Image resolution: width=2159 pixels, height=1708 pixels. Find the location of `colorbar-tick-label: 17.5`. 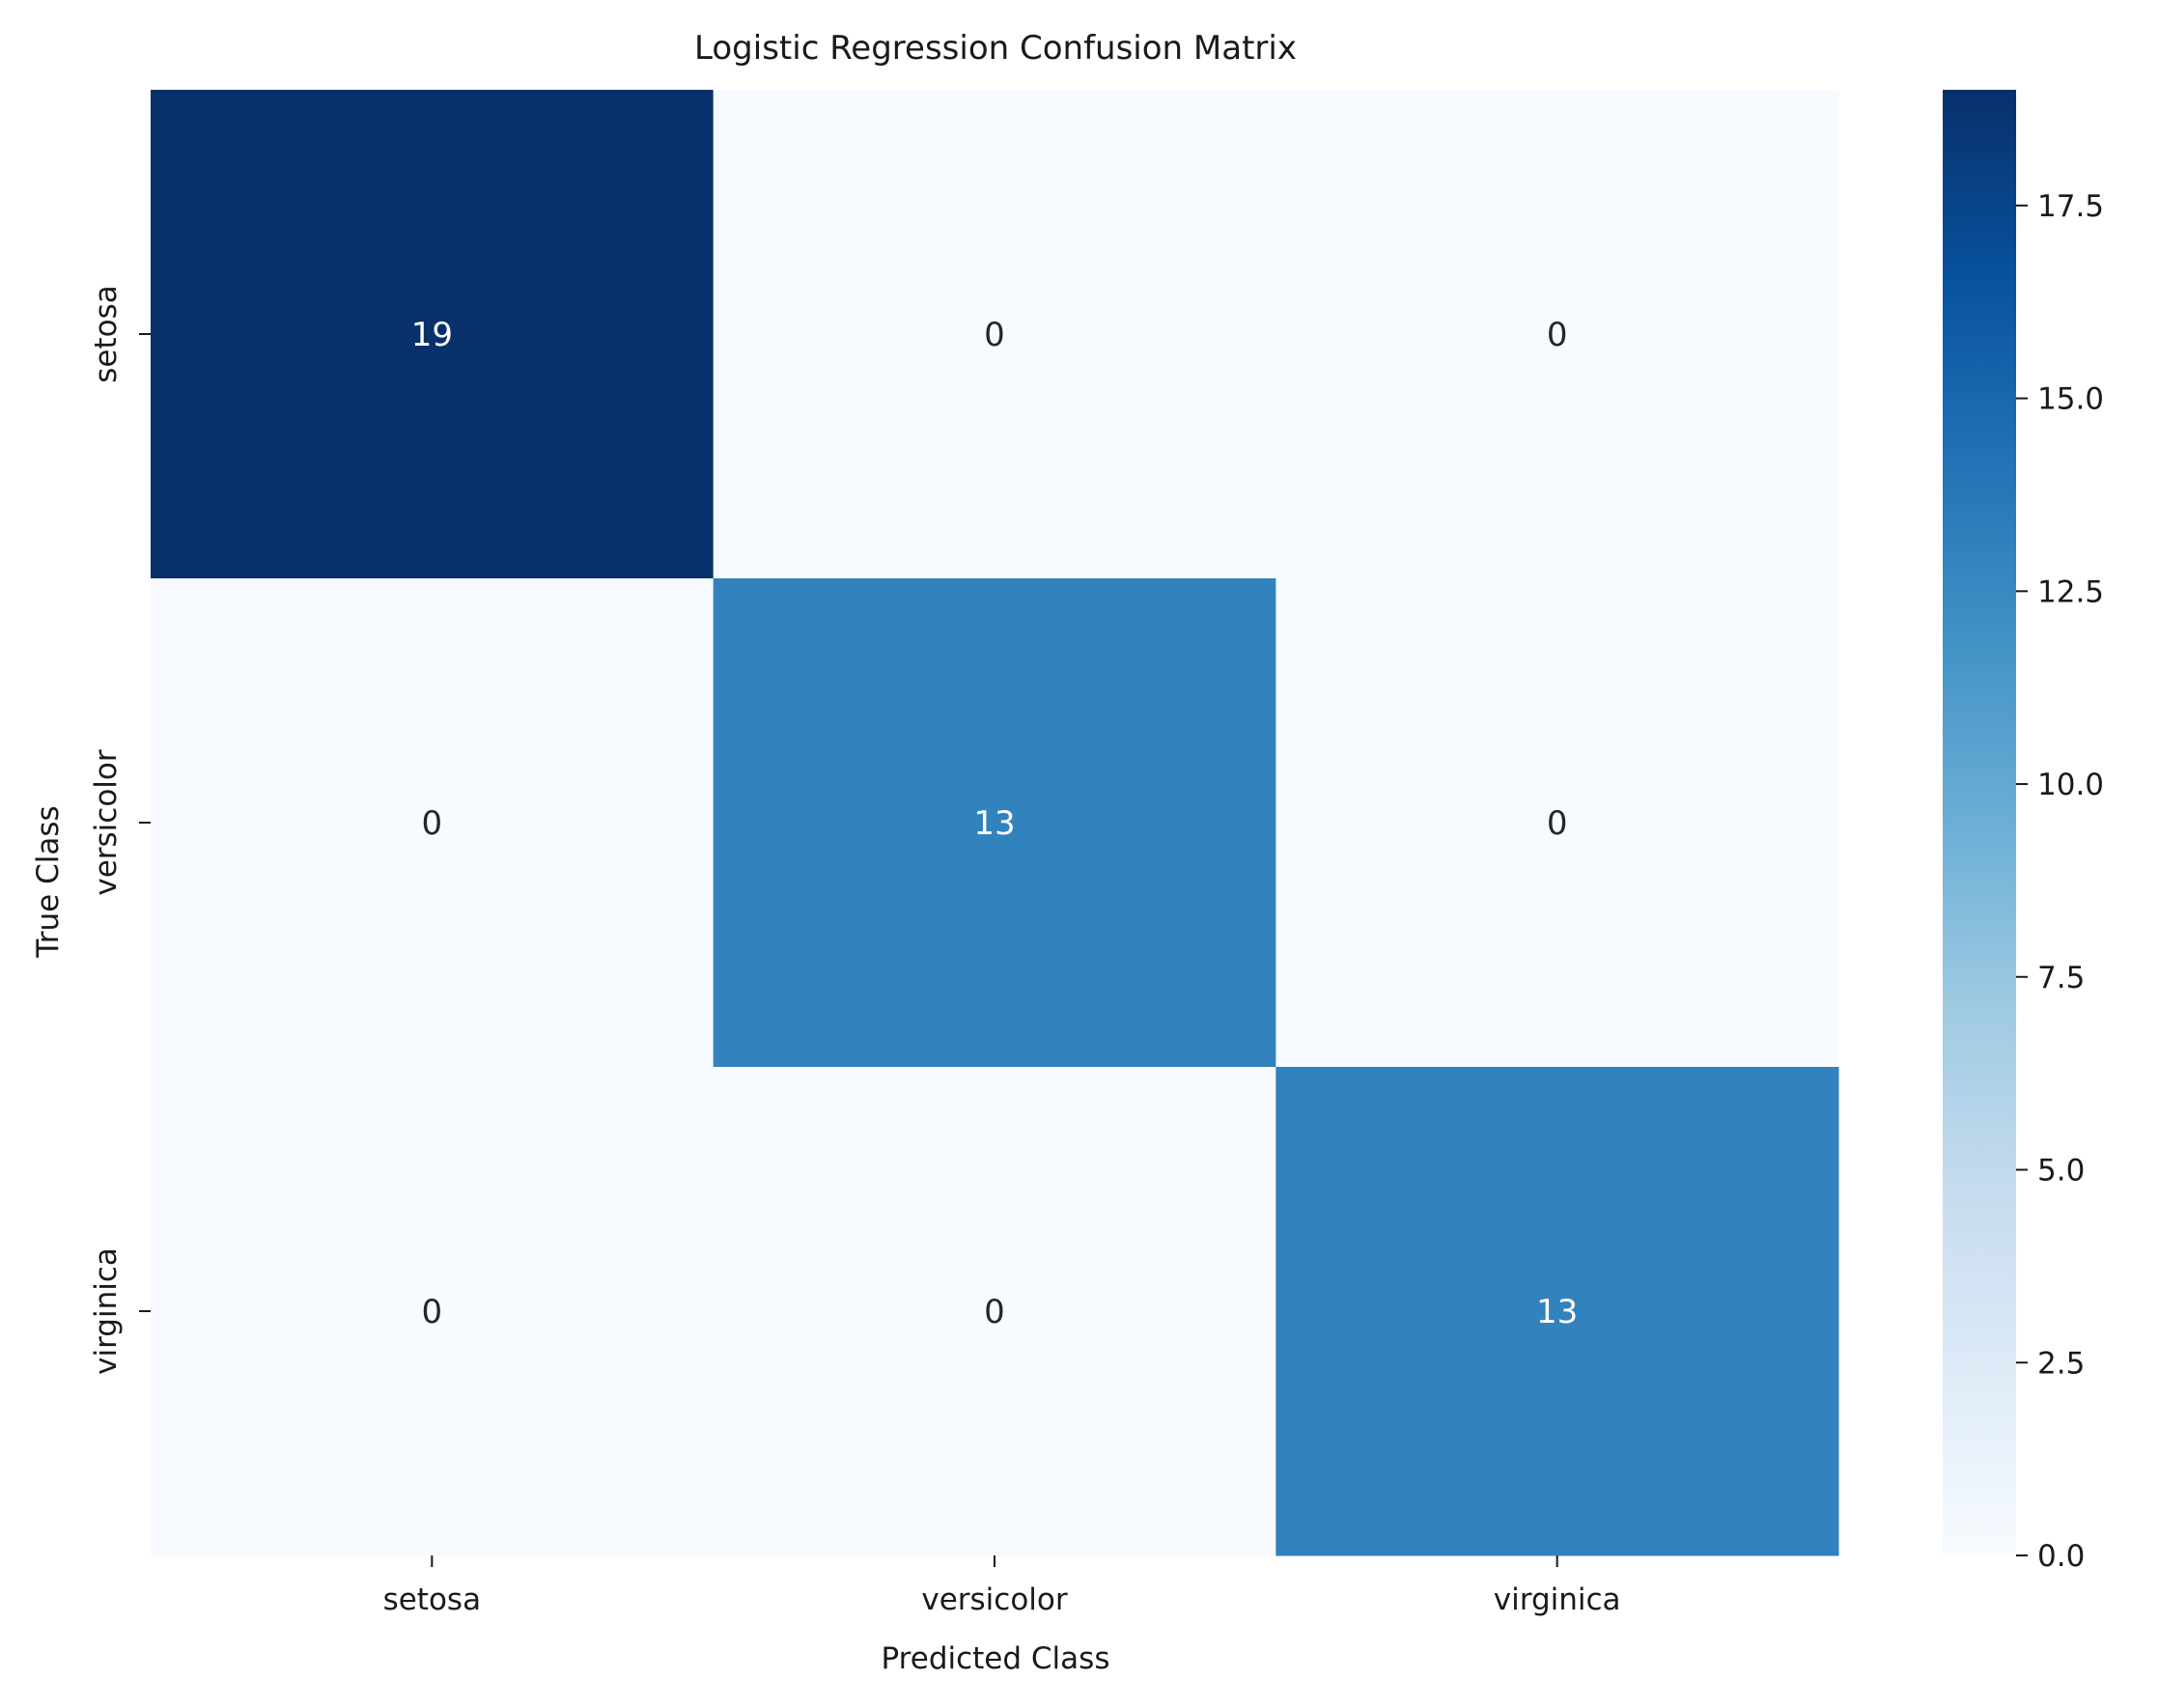

colorbar-tick-label: 17.5 is located at coordinates (2070, 207).